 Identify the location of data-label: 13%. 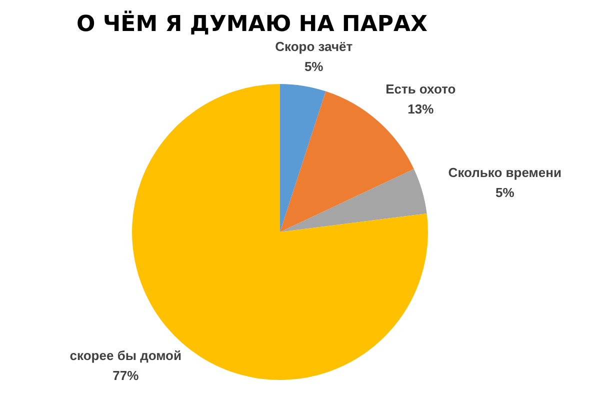
(421, 108).